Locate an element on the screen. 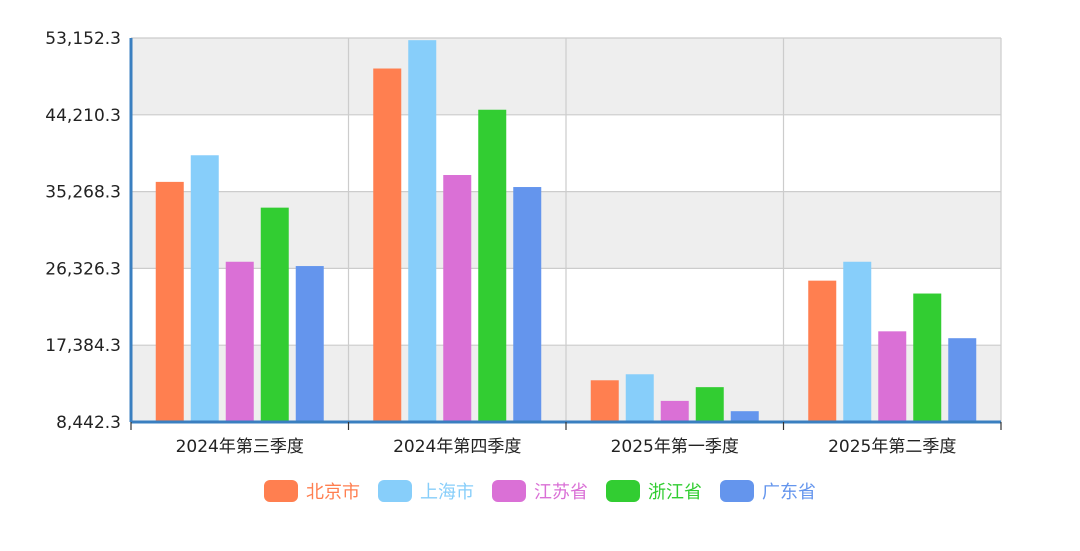 The width and height of the screenshot is (1080, 551). legend-item: 江苏省 is located at coordinates (540, 491).